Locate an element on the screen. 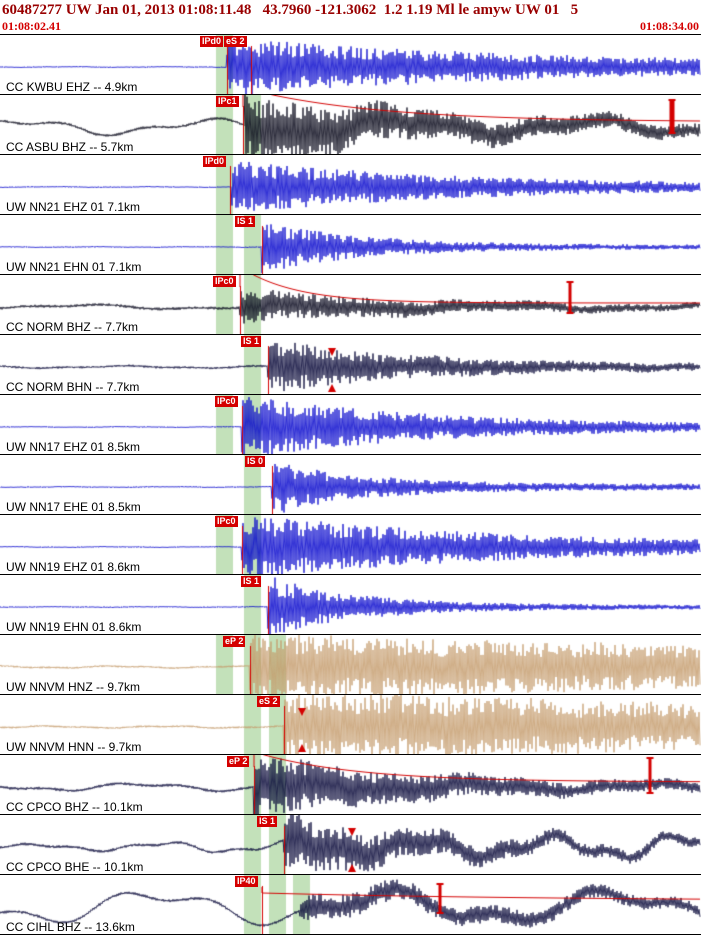  trace-row: IPc0 UW NN19 EHZ 01 8.6km is located at coordinates (350, 545).